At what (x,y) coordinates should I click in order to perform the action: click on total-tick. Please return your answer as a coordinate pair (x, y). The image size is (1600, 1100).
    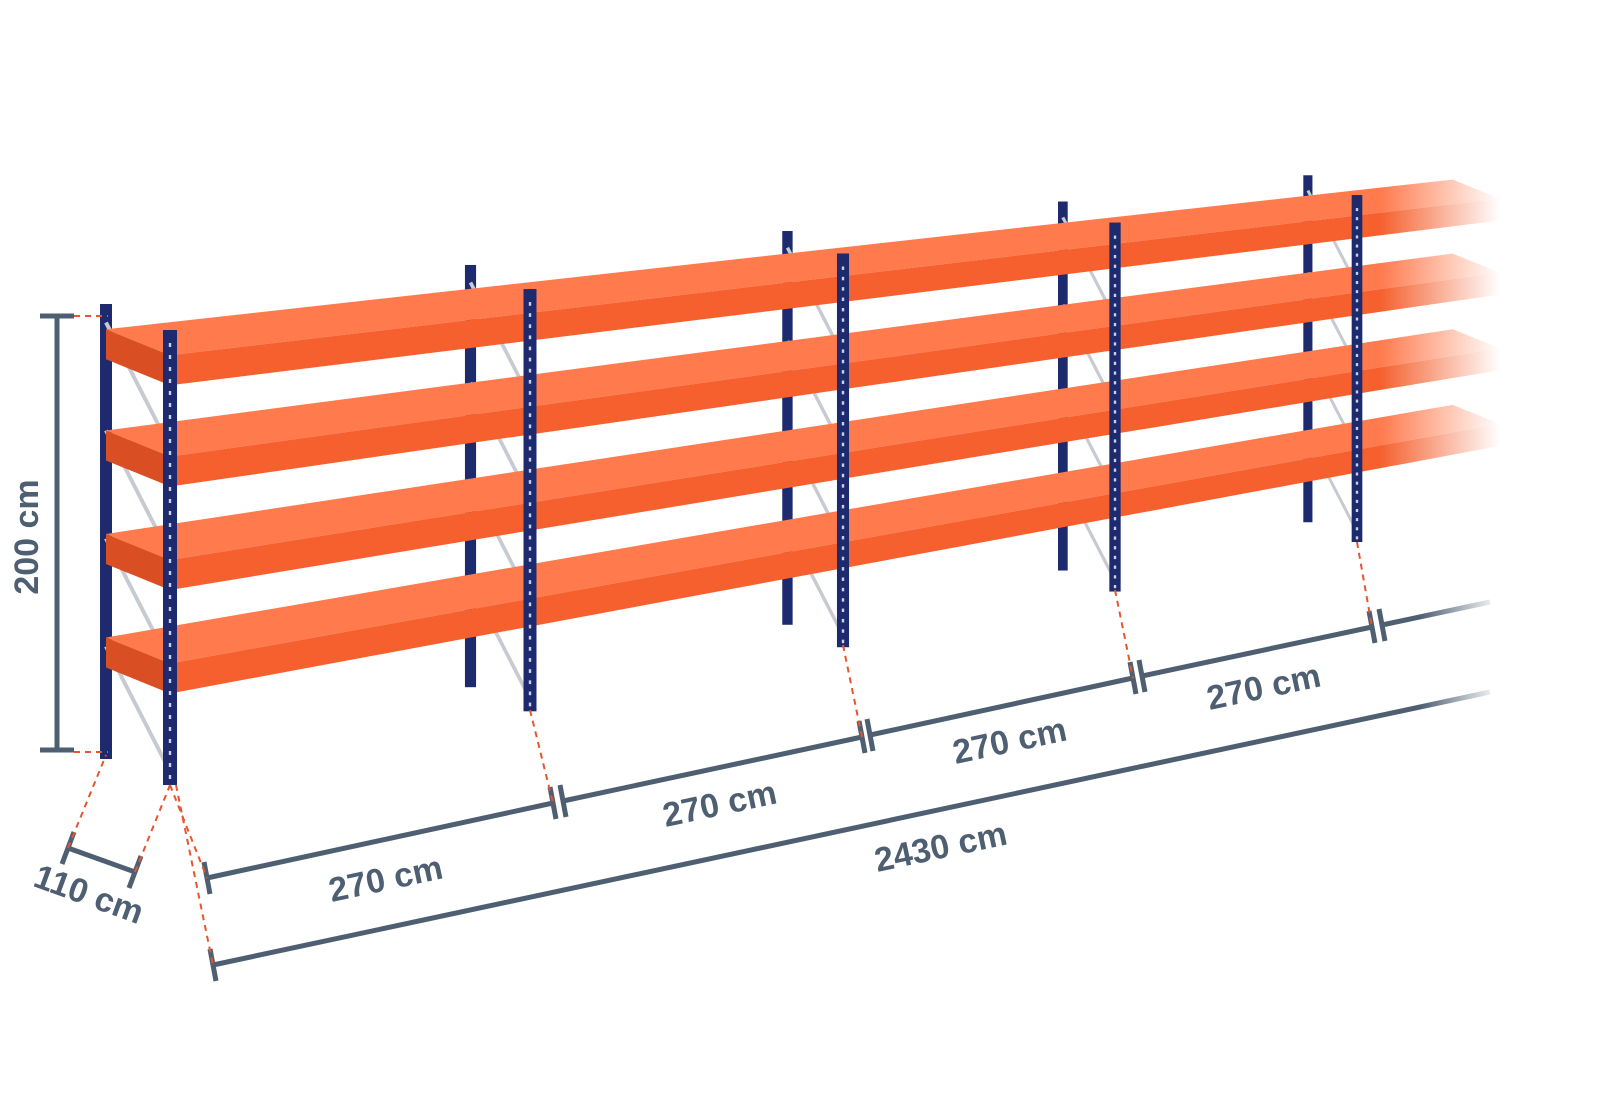
    Looking at the image, I should click on (213, 965).